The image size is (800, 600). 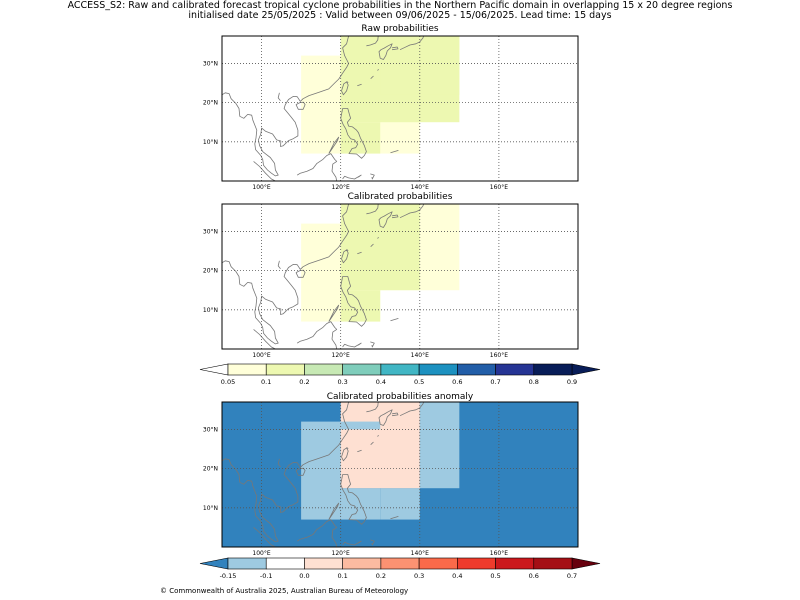 I want to click on lon-tick-label: 100°E, so click(x=261, y=553).